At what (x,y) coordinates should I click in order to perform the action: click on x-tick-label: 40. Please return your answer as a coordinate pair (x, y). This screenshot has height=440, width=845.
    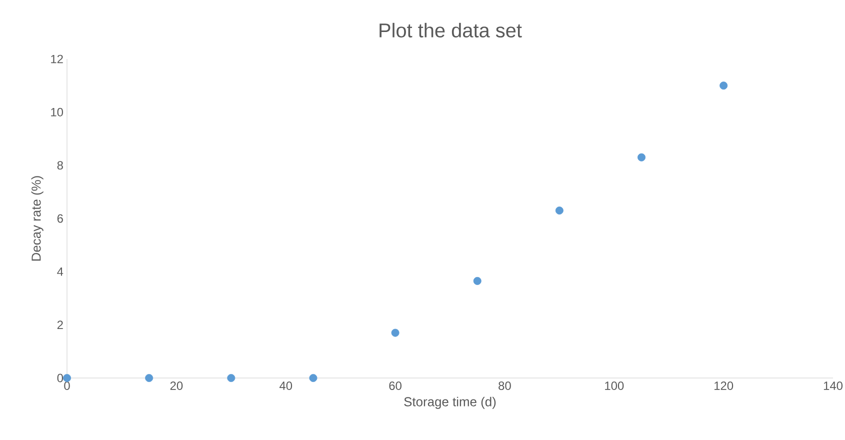
    Looking at the image, I should click on (285, 386).